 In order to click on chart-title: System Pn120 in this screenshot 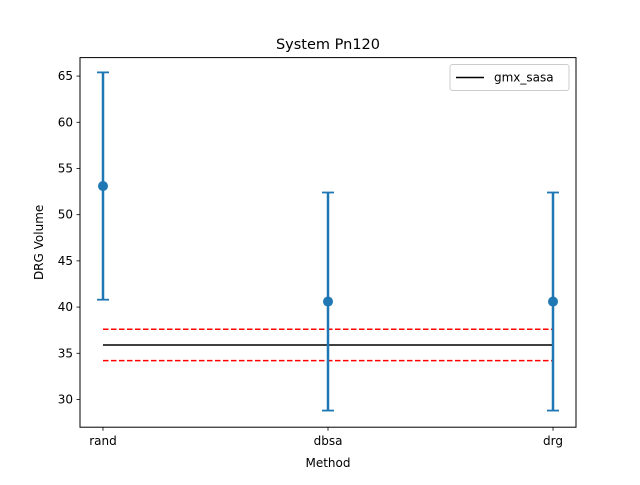, I will do `click(328, 45)`.